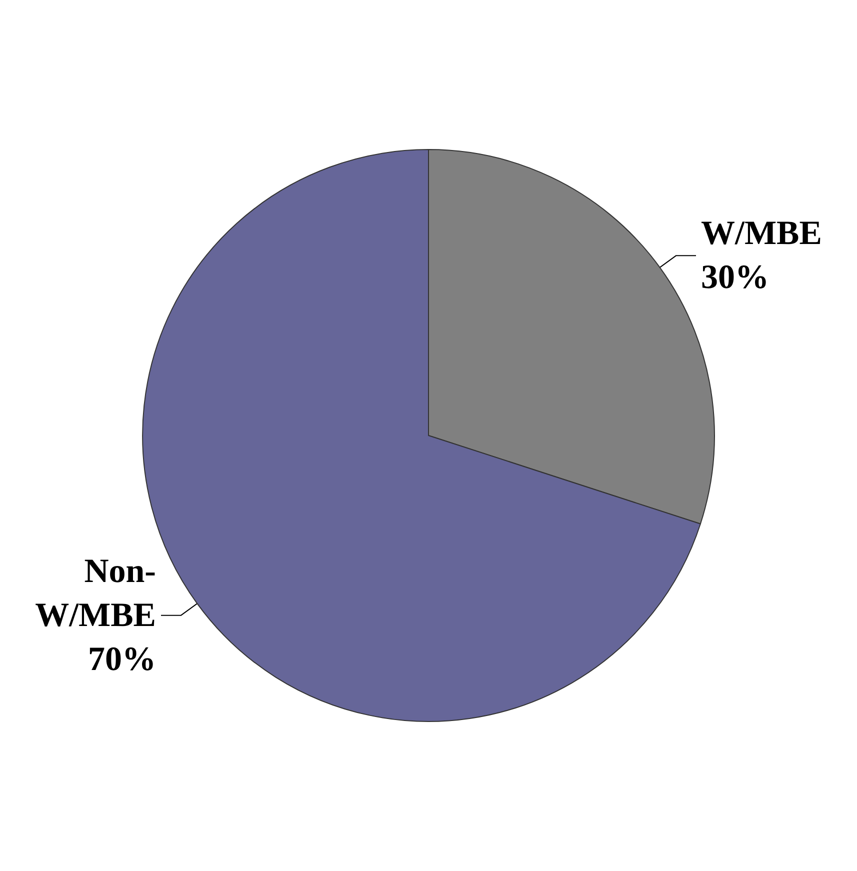 The image size is (857, 871). Describe the element at coordinates (735, 277) in the screenshot. I see `data-label: 30%` at that location.